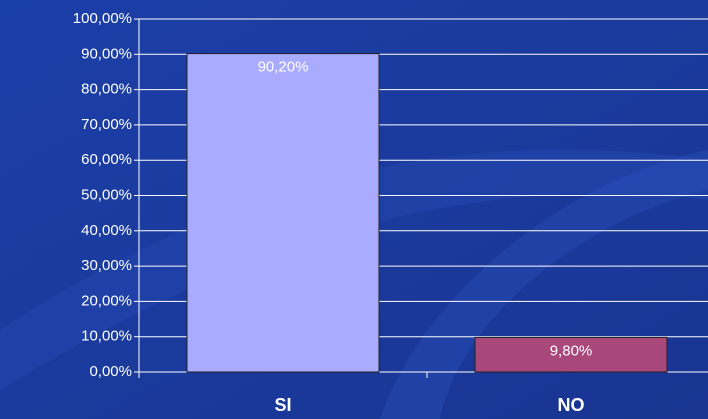 The width and height of the screenshot is (708, 419). Describe the element at coordinates (106, 336) in the screenshot. I see `y-tick-label: 10,00%` at that location.